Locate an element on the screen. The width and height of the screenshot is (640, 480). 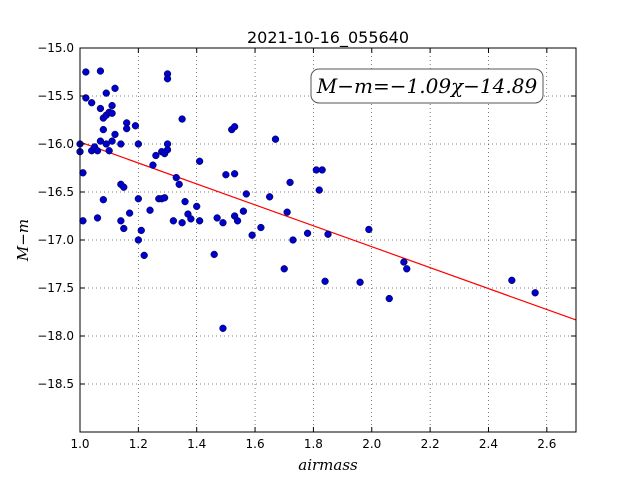
y-tick-label: −15.0 is located at coordinates (55, 48).